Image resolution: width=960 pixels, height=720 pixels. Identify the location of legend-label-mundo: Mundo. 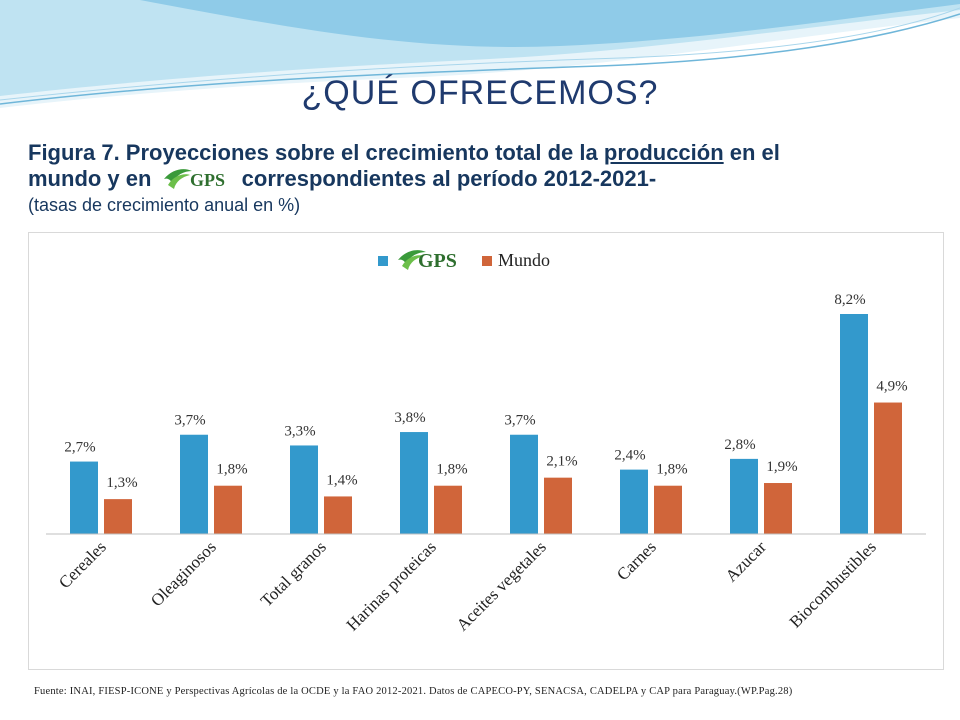
(524, 260).